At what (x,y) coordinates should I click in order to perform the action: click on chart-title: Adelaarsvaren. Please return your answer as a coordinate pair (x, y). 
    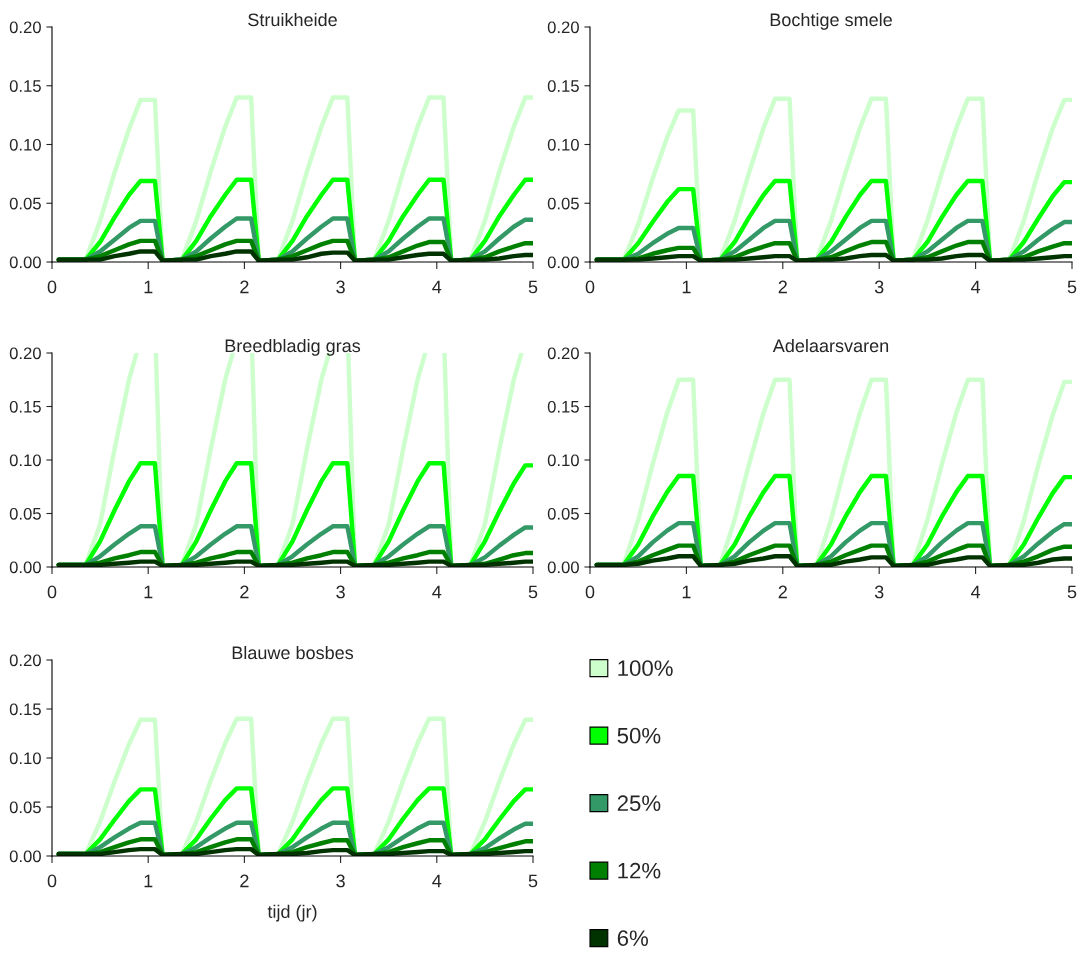
    Looking at the image, I should click on (830, 345).